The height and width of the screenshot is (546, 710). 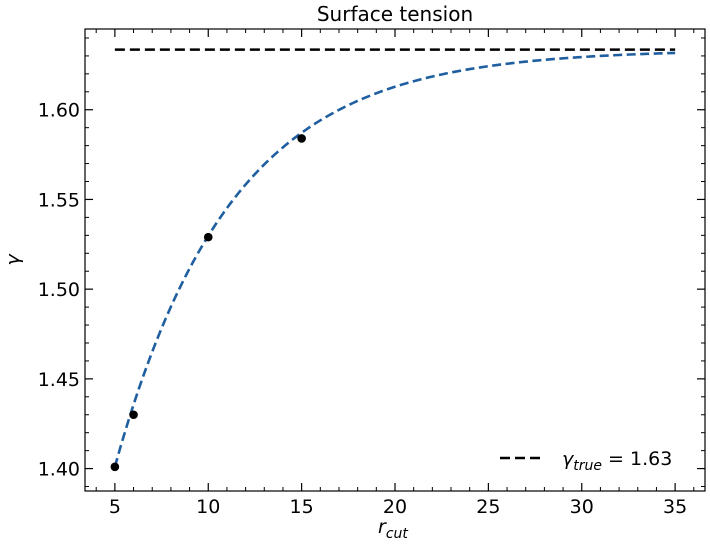 What do you see at coordinates (568, 459) in the screenshot?
I see `legend-symbol: γ` at bounding box center [568, 459].